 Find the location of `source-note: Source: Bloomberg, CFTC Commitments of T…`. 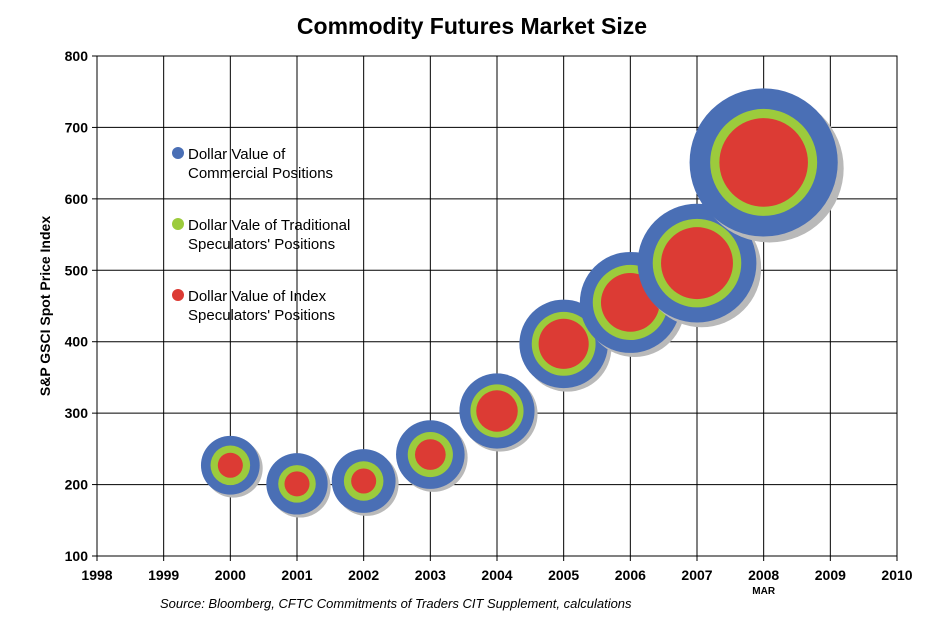

source-note: Source: Bloomberg, CFTC Commitments of T… is located at coordinates (396, 603).